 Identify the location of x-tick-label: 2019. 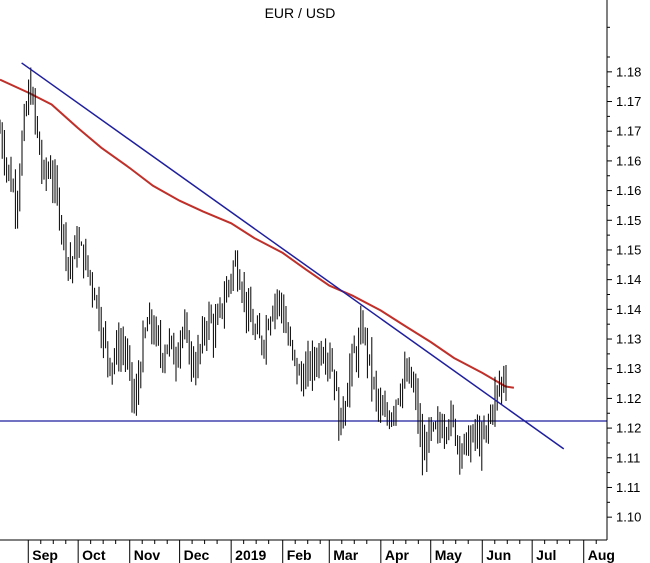
(250, 555).